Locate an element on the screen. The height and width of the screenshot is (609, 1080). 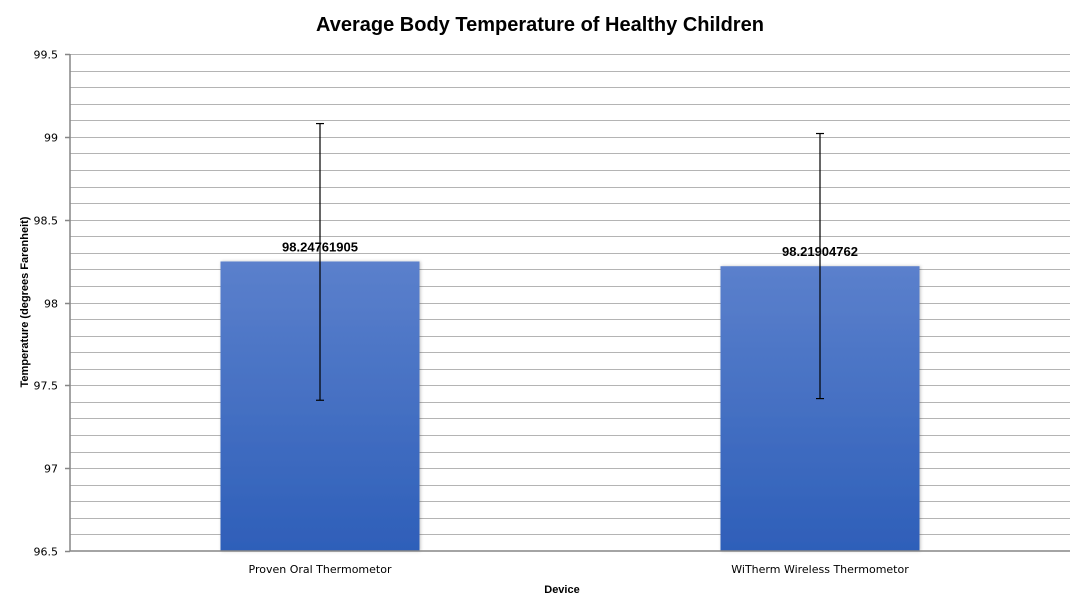
y-tick-label: 98.5 is located at coordinates (46, 221).